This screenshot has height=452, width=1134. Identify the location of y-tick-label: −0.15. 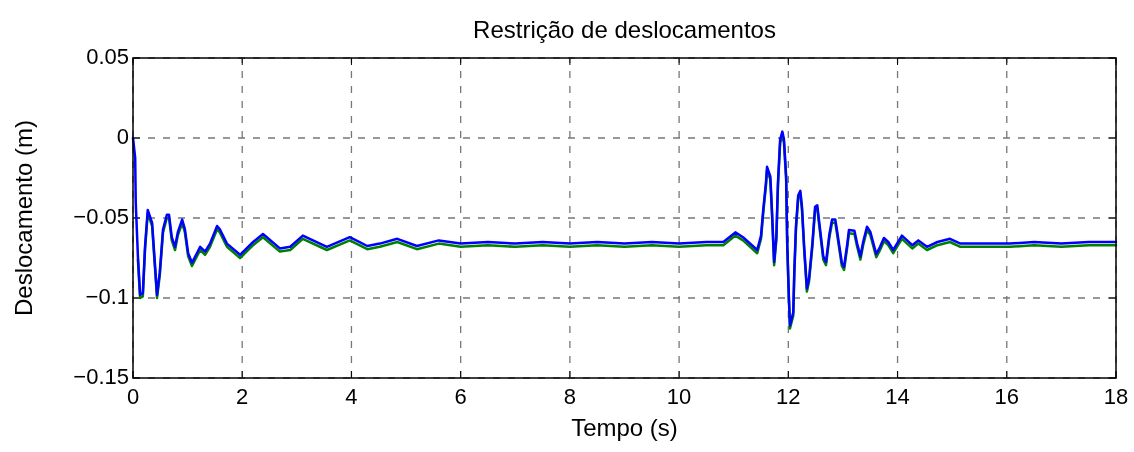
(101, 376).